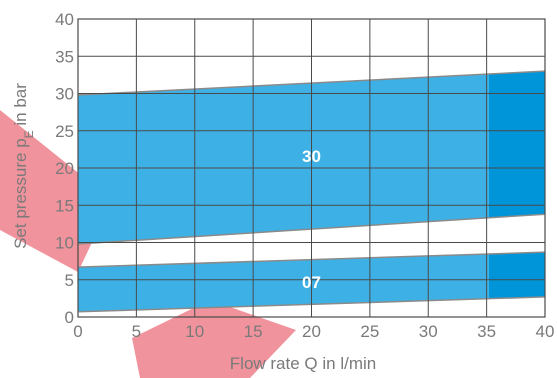  What do you see at coordinates (64, 94) in the screenshot?
I see `y-tick-label-30: 30` at bounding box center [64, 94].